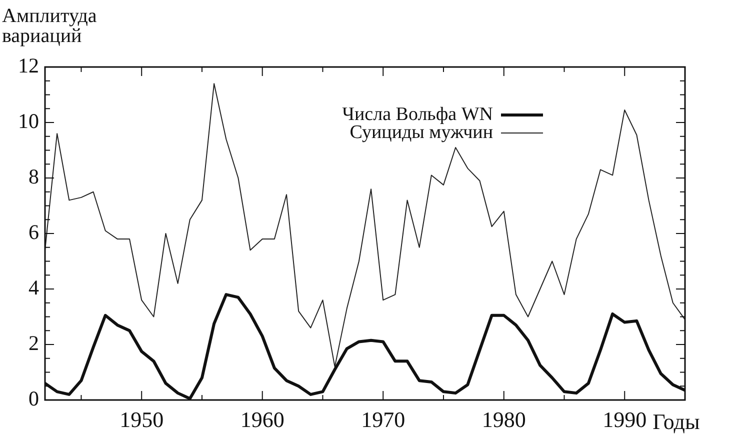 The image size is (735, 438). Describe the element at coordinates (33, 232) in the screenshot. I see `y-tick-label: 6` at that location.